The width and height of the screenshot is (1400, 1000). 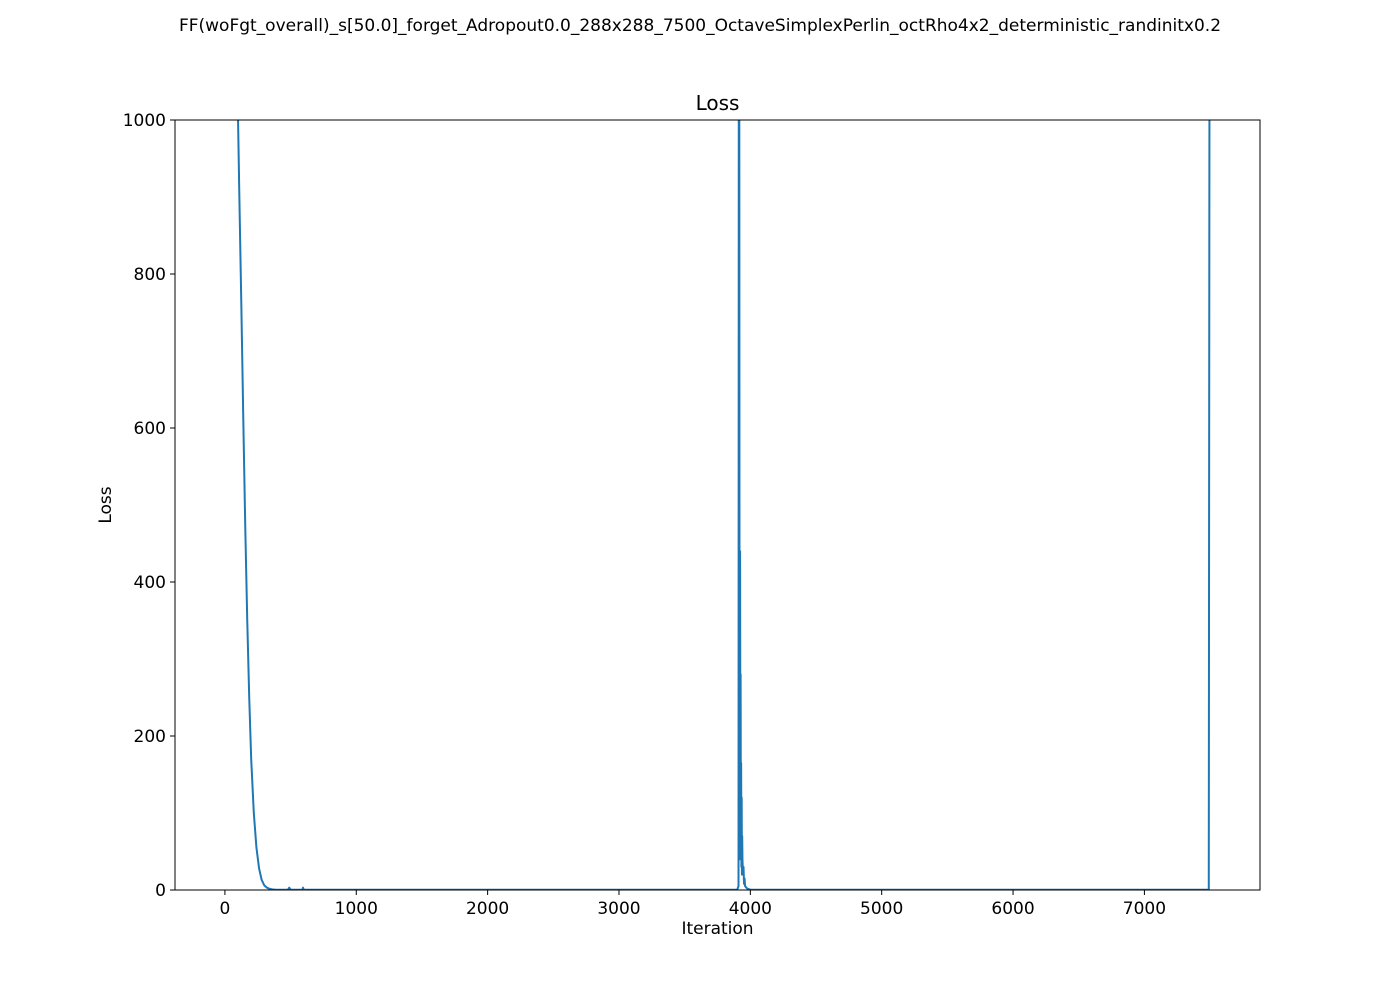 What do you see at coordinates (881, 909) in the screenshot?
I see `x-tick-label: 5000` at bounding box center [881, 909].